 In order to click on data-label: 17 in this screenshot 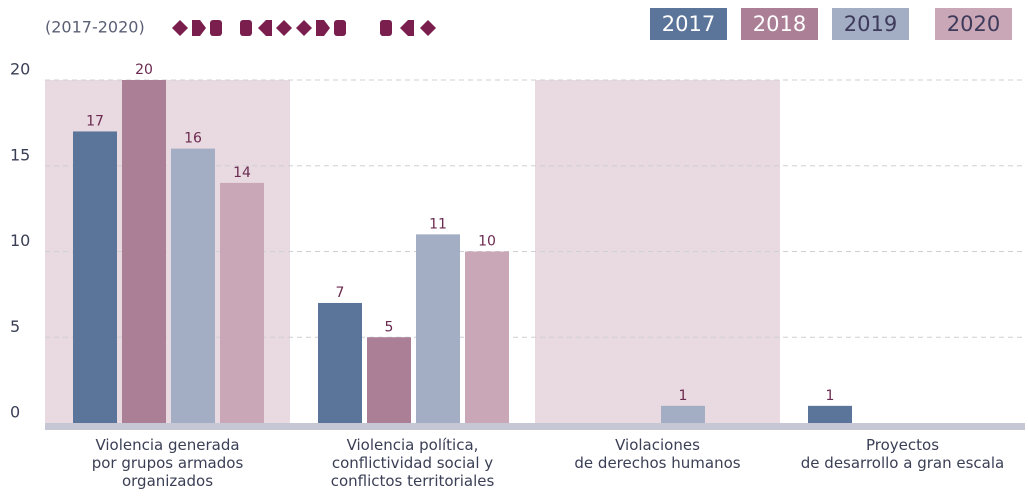, I will do `click(95, 121)`.